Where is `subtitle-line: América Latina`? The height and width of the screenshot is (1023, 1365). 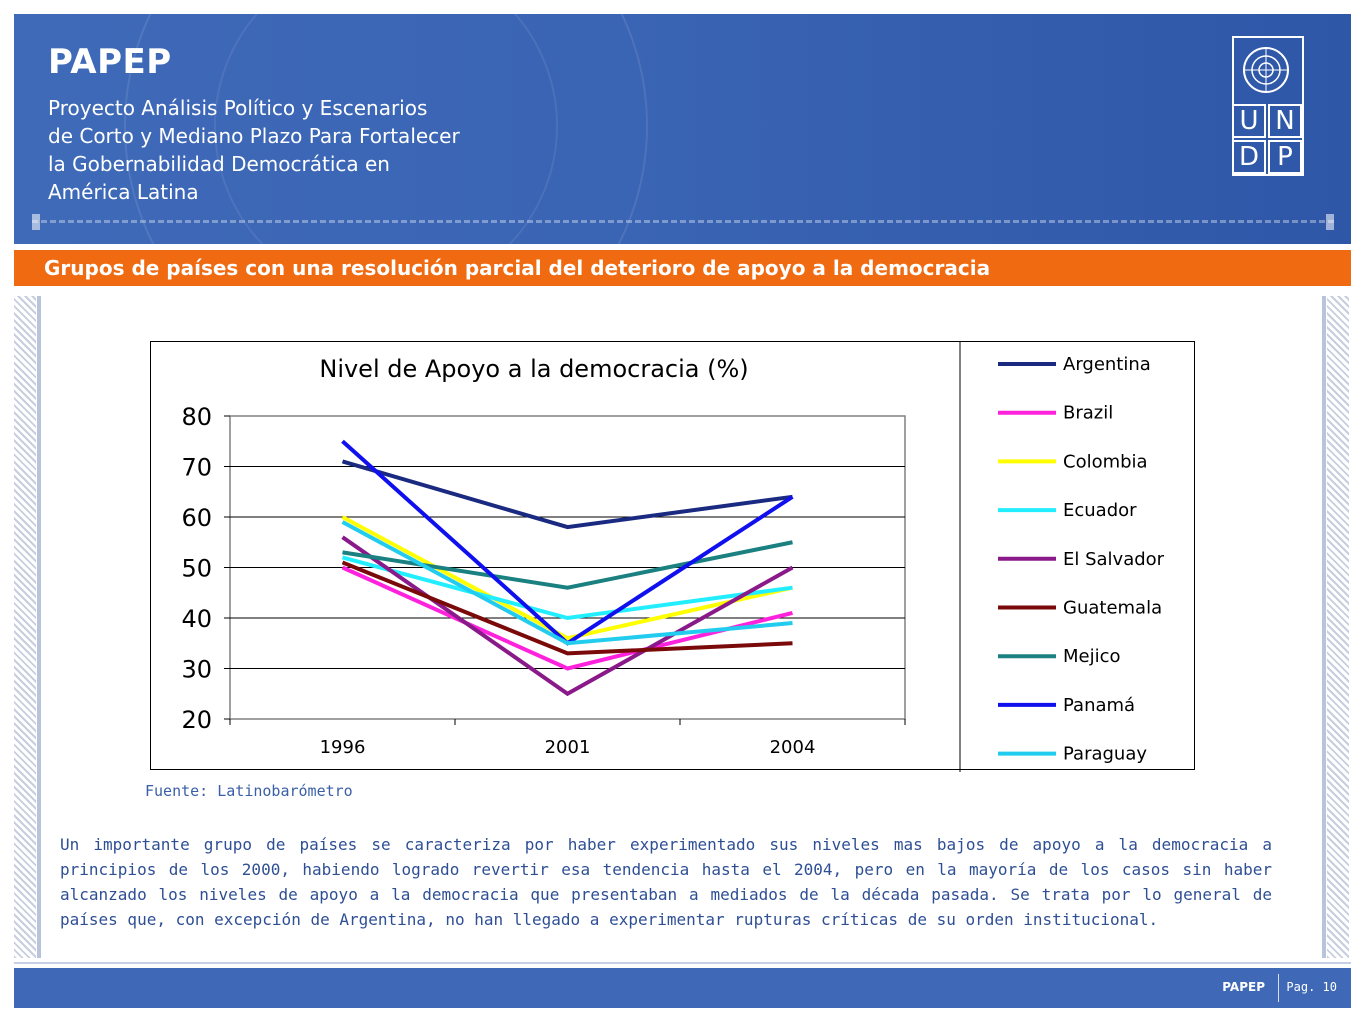
subtitle-line: América Latina is located at coordinates (123, 192).